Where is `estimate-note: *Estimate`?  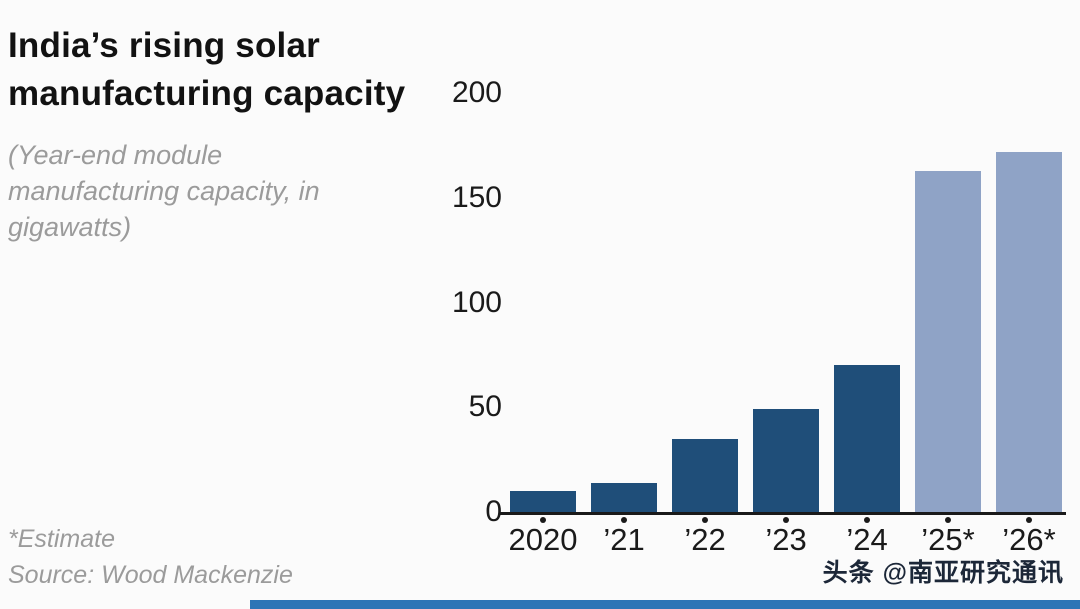
estimate-note: *Estimate is located at coordinates (61, 538).